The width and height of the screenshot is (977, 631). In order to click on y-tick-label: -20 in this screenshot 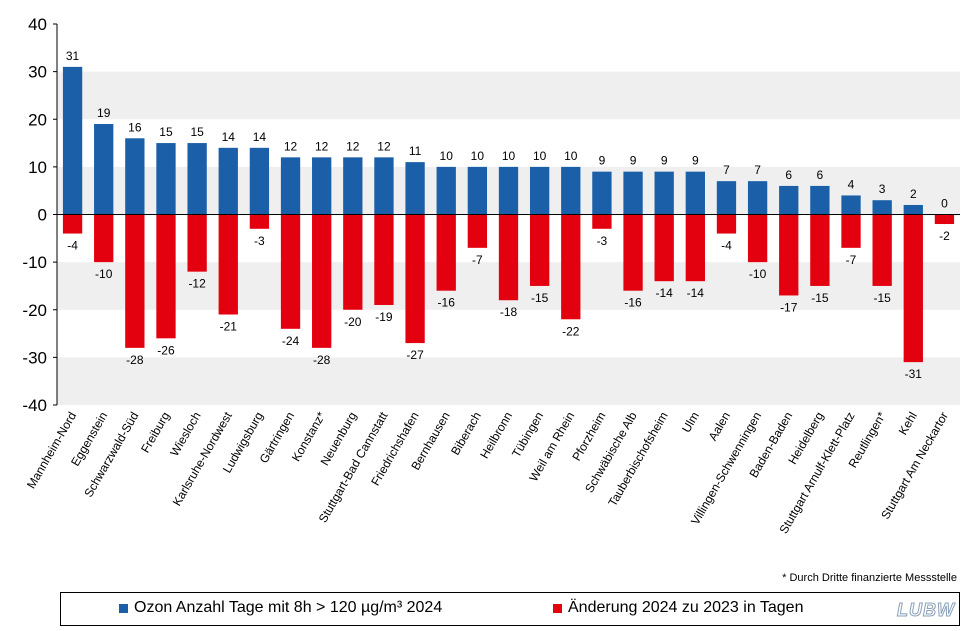, I will do `click(34, 310)`.